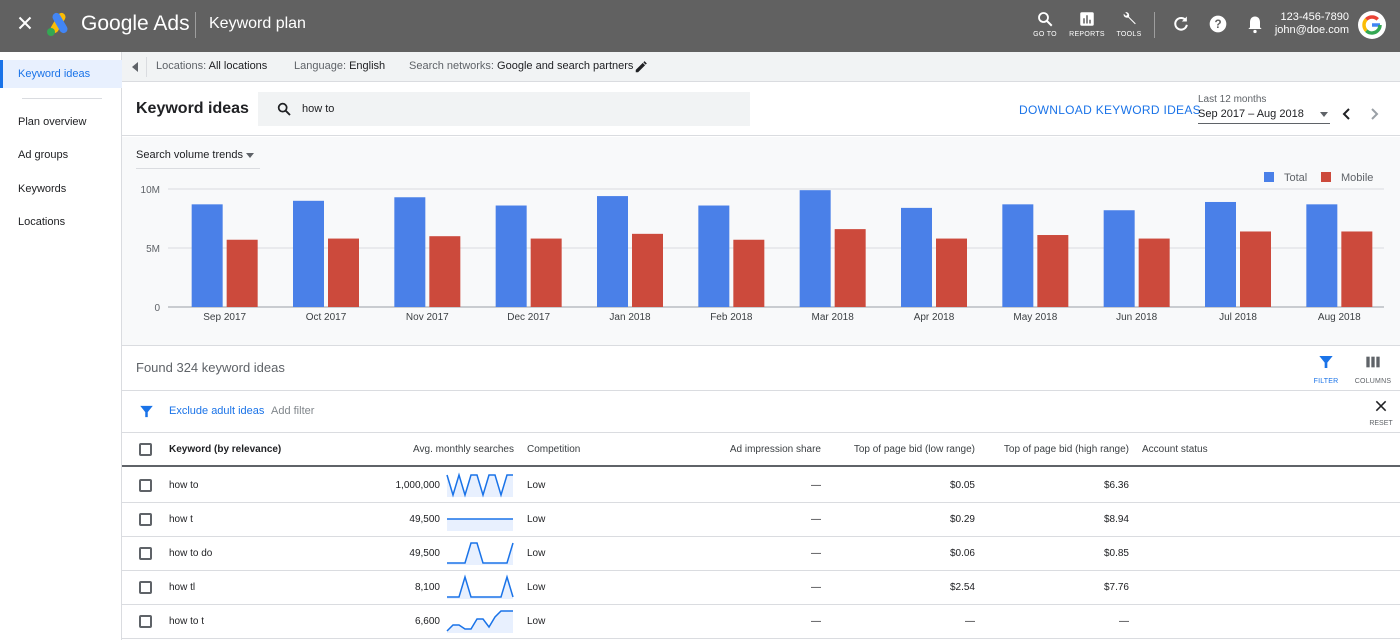  I want to click on goto-label: GO TO, so click(1045, 34).